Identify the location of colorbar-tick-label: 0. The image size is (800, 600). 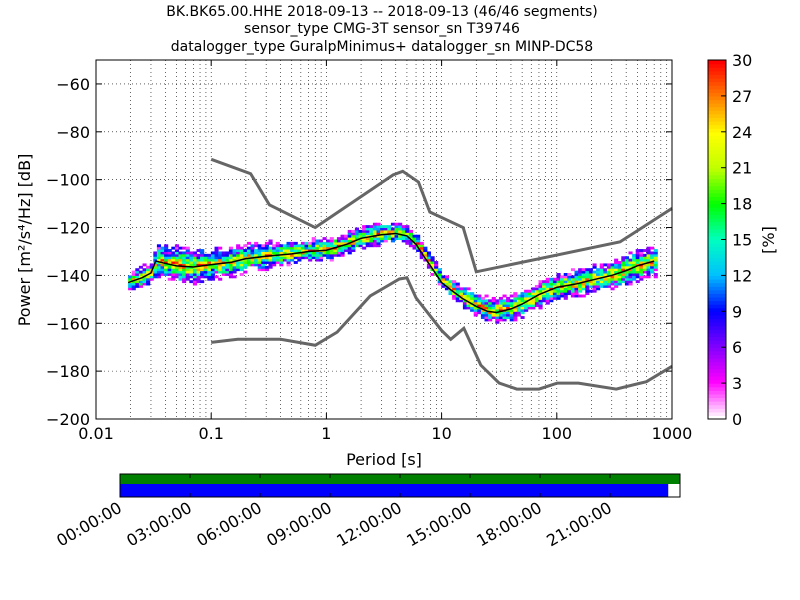
(737, 419).